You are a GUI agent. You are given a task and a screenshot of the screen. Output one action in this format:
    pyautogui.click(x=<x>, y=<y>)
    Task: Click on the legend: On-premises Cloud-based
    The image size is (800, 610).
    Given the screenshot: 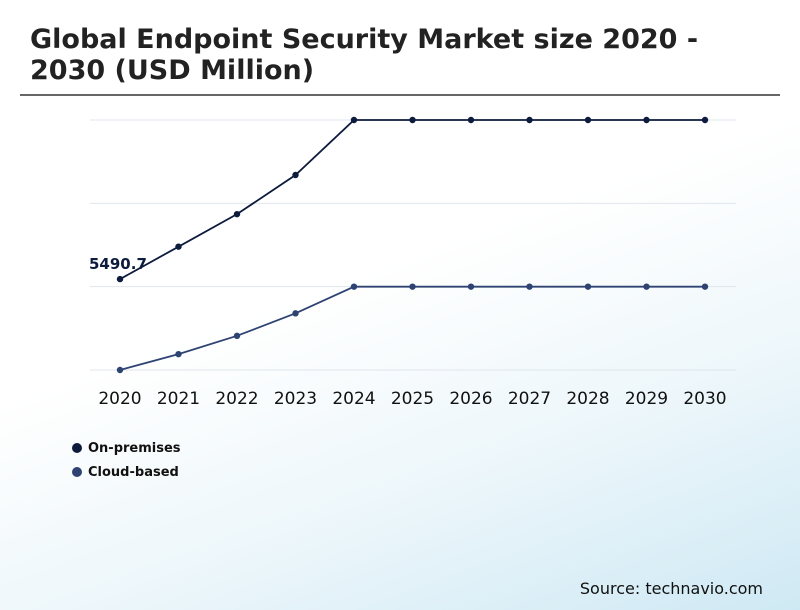 What is the action you would take?
    pyautogui.click(x=126, y=460)
    